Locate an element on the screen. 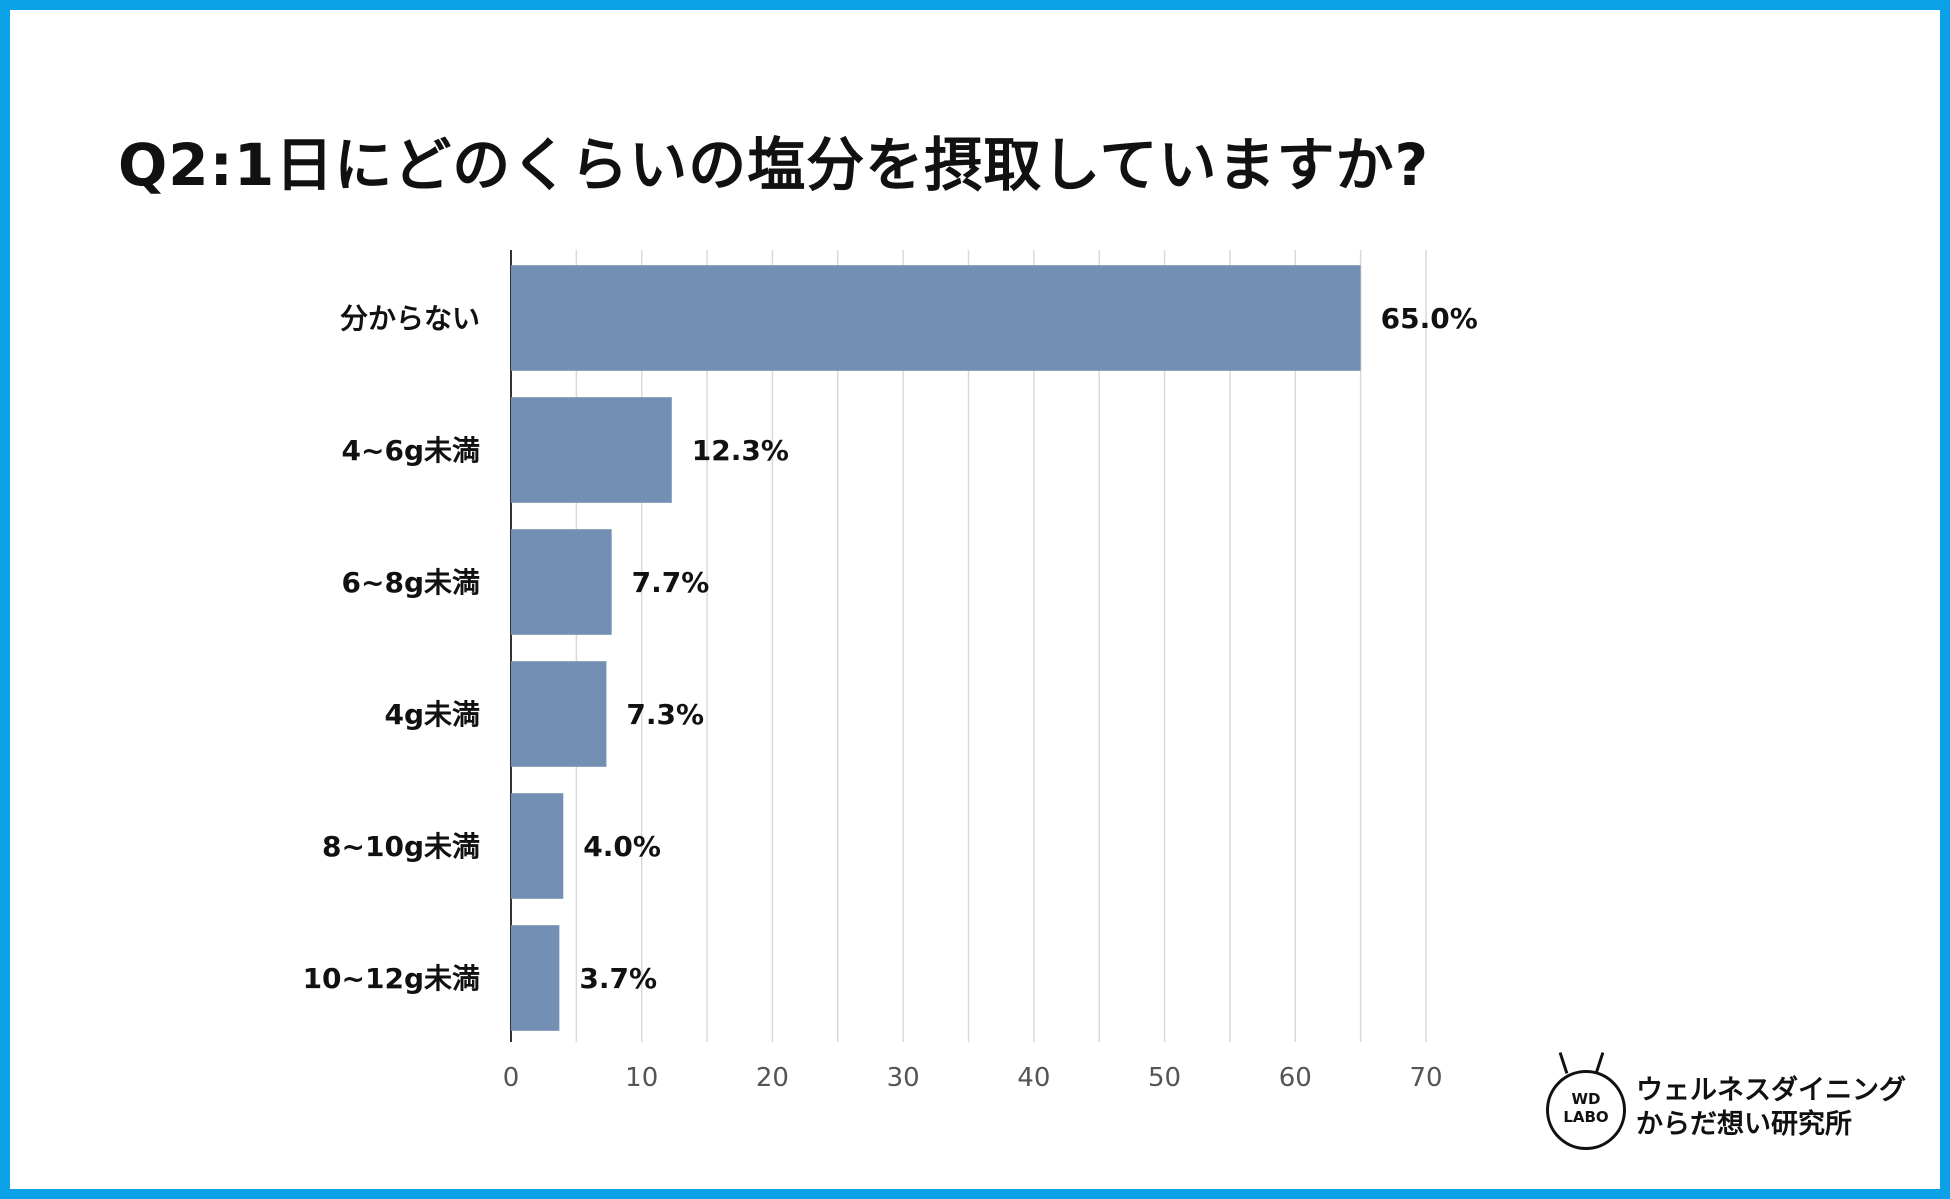 The image size is (1950, 1199). x-tick-label: 20 is located at coordinates (772, 1078).